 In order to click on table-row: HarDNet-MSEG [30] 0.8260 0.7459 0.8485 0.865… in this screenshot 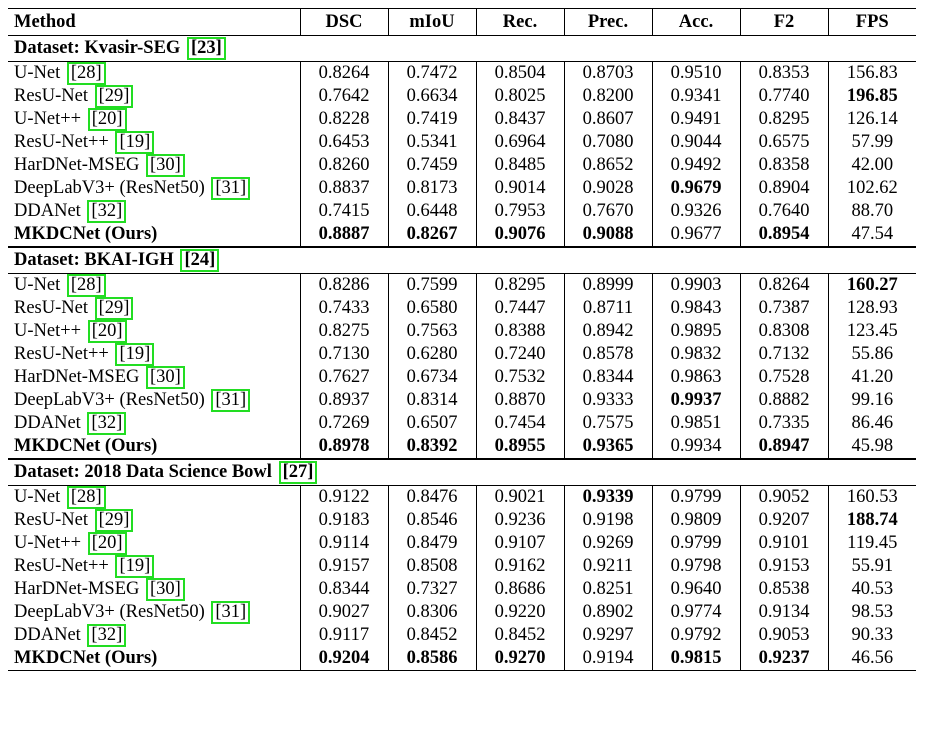, I will do `click(462, 165)`.